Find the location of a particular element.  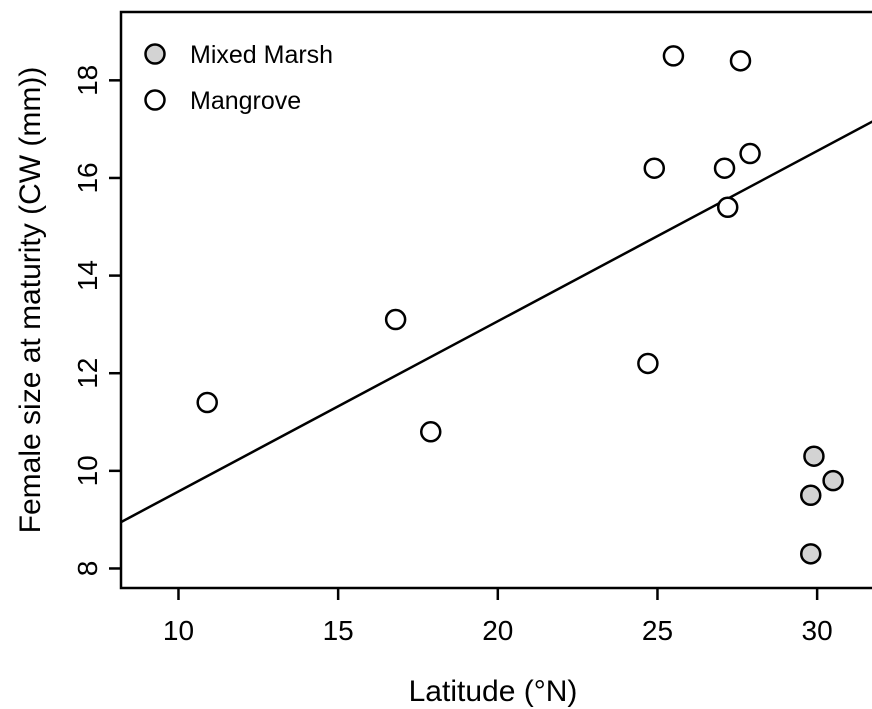

x-tick-label: 15 is located at coordinates (338, 630).